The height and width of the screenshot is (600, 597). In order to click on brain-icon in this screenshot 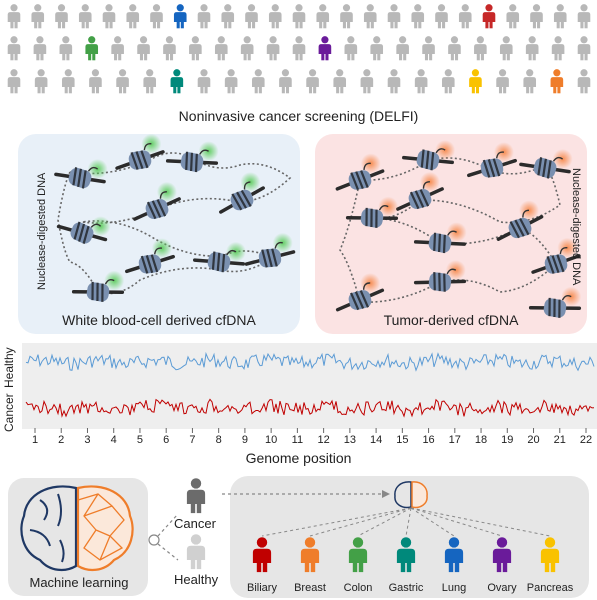, I will do `click(77, 528)`.